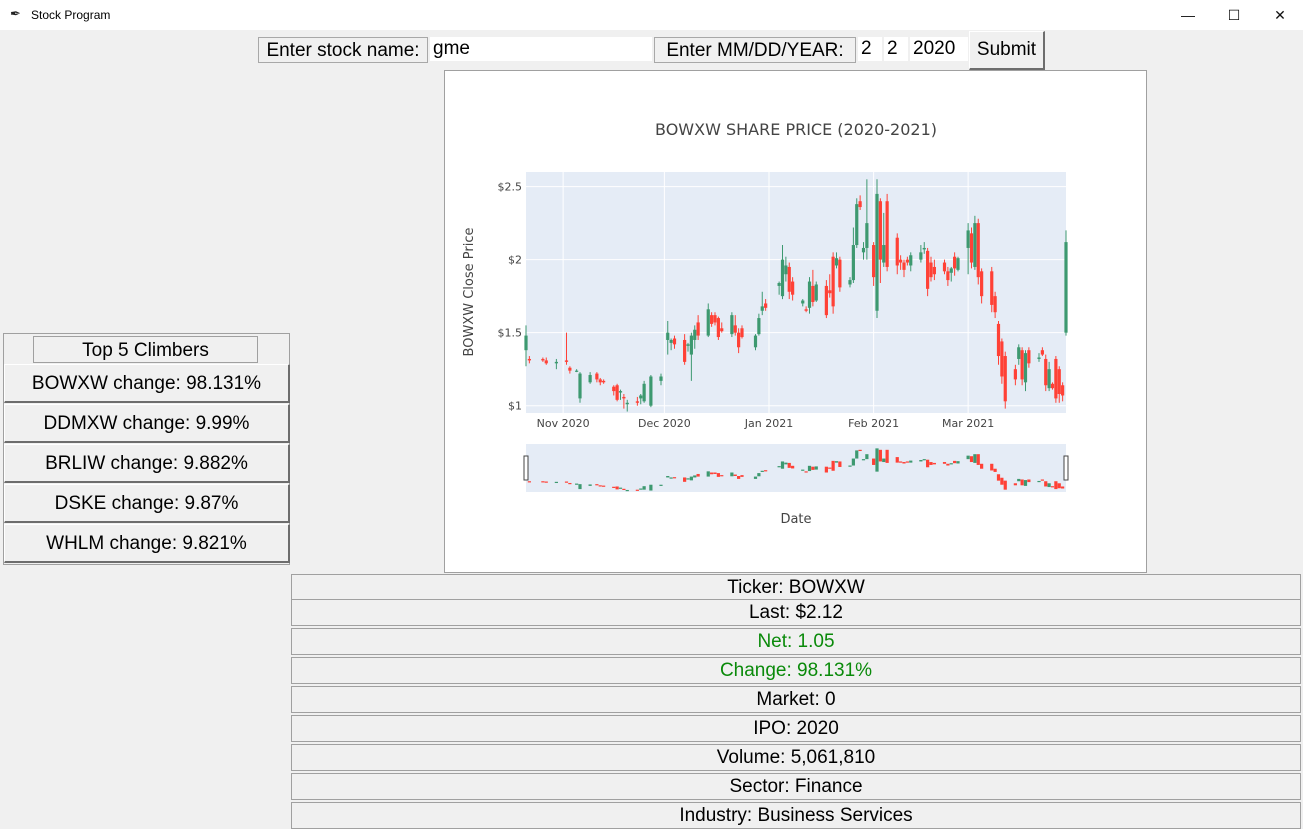 This screenshot has width=1303, height=829. I want to click on close-button: ✕, so click(1280, 15).